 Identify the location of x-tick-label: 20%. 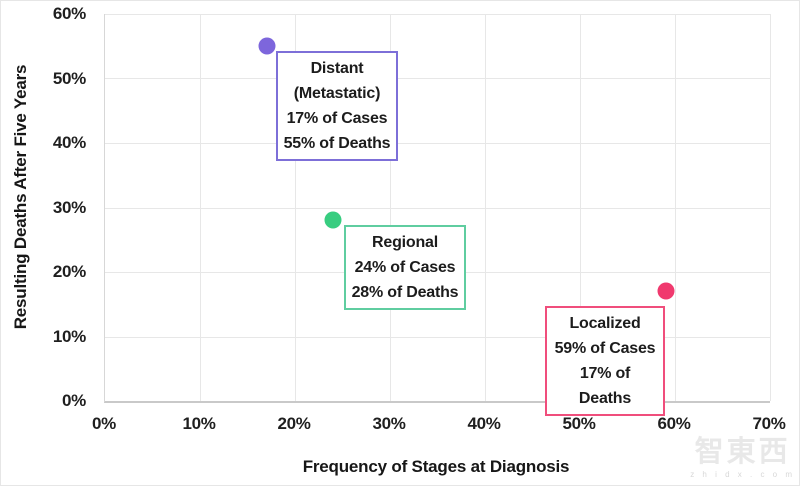
(294, 423).